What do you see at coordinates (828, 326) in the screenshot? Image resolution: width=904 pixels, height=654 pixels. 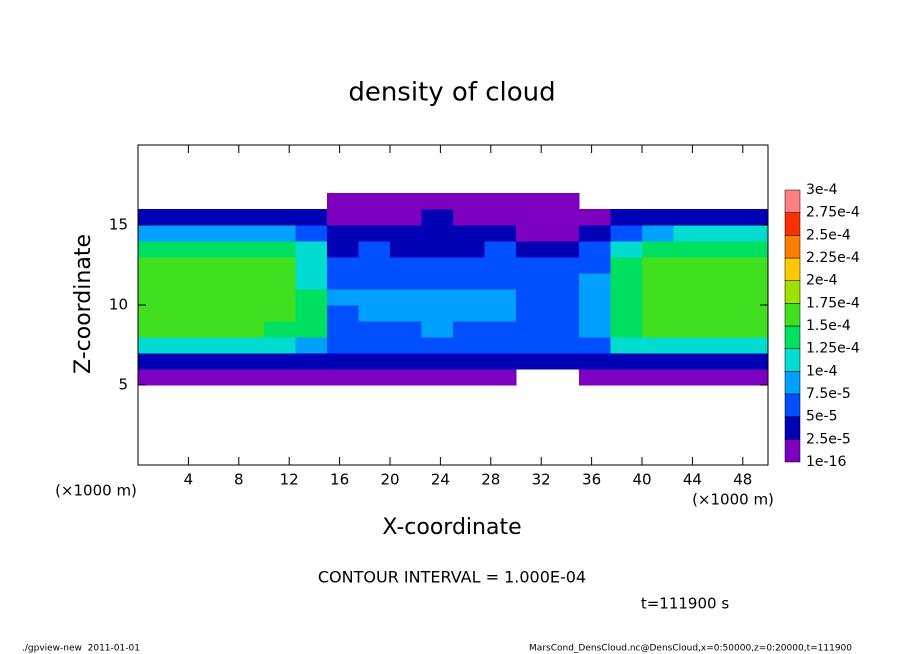 I see `colorbar-label: 1.5e-4` at bounding box center [828, 326].